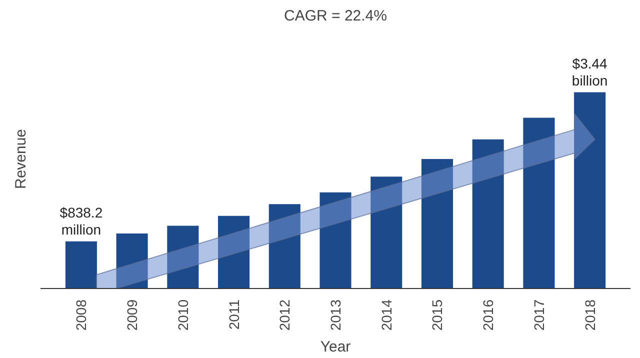 Image resolution: width=640 pixels, height=358 pixels. I want to click on x-tick-label: 2011, so click(234, 314).